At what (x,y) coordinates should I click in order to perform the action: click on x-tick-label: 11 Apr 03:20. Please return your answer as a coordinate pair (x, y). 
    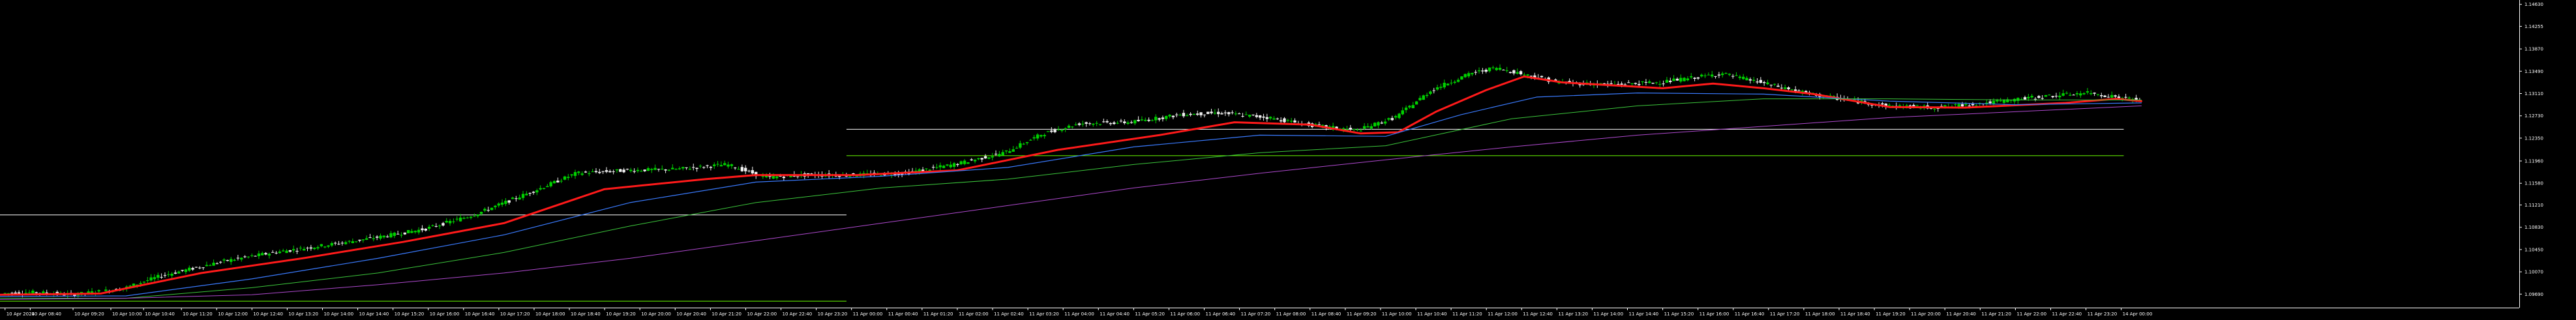
    Looking at the image, I should click on (1044, 314).